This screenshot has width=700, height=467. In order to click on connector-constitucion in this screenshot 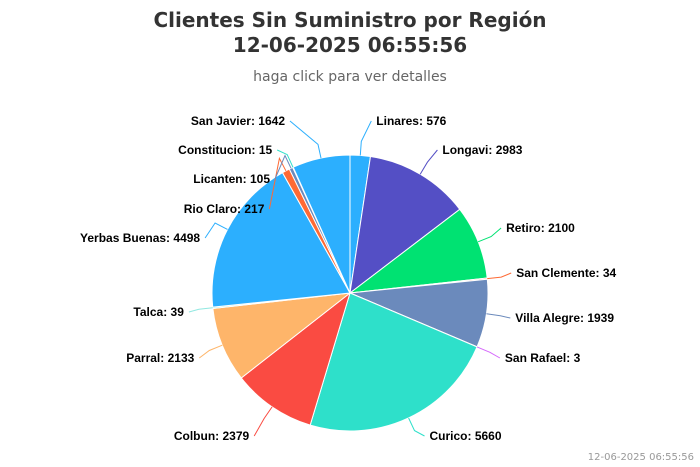, I will do `click(285, 158)`.